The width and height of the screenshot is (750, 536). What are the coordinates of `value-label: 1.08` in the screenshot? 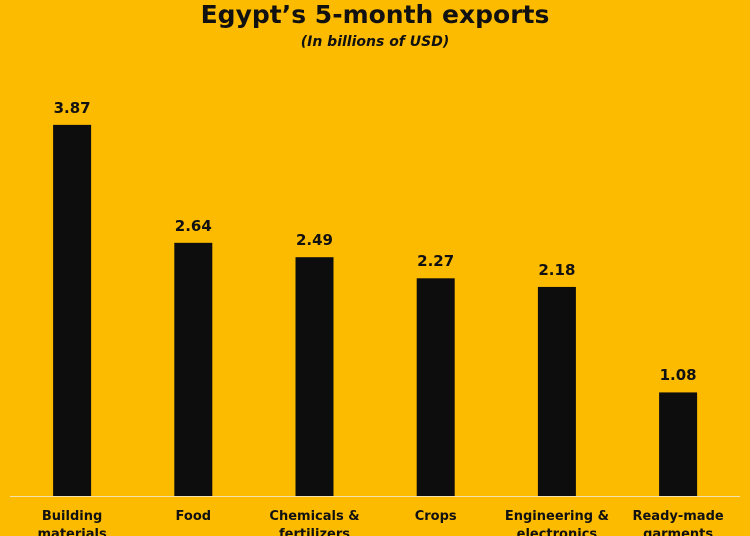 It's located at (678, 375).